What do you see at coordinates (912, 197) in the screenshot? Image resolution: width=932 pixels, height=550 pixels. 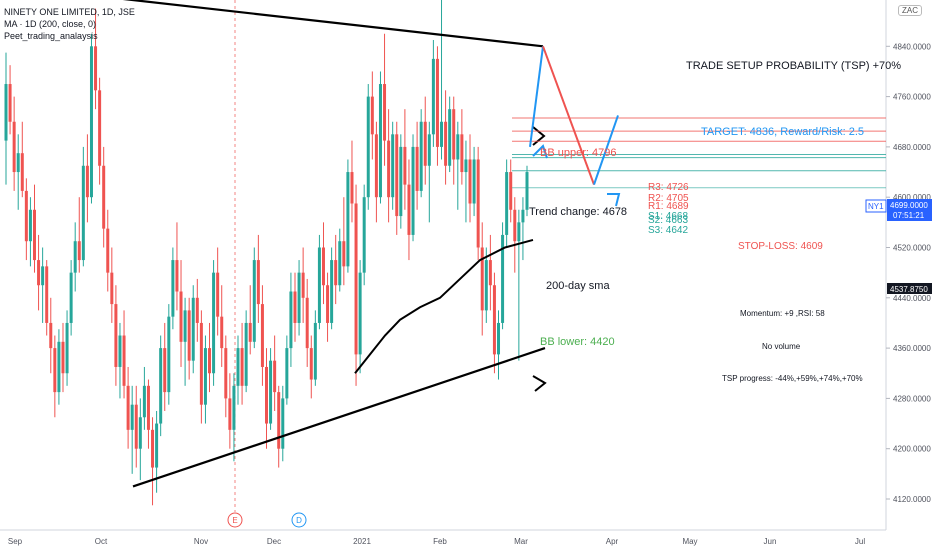 I see `y-tick-label: 4600.0000` at bounding box center [912, 197].